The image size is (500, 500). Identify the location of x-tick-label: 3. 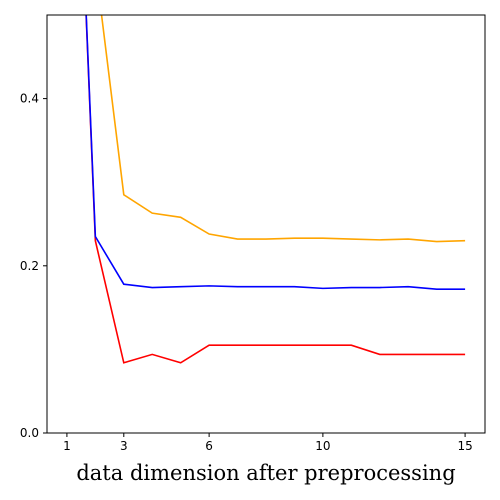
(124, 446).